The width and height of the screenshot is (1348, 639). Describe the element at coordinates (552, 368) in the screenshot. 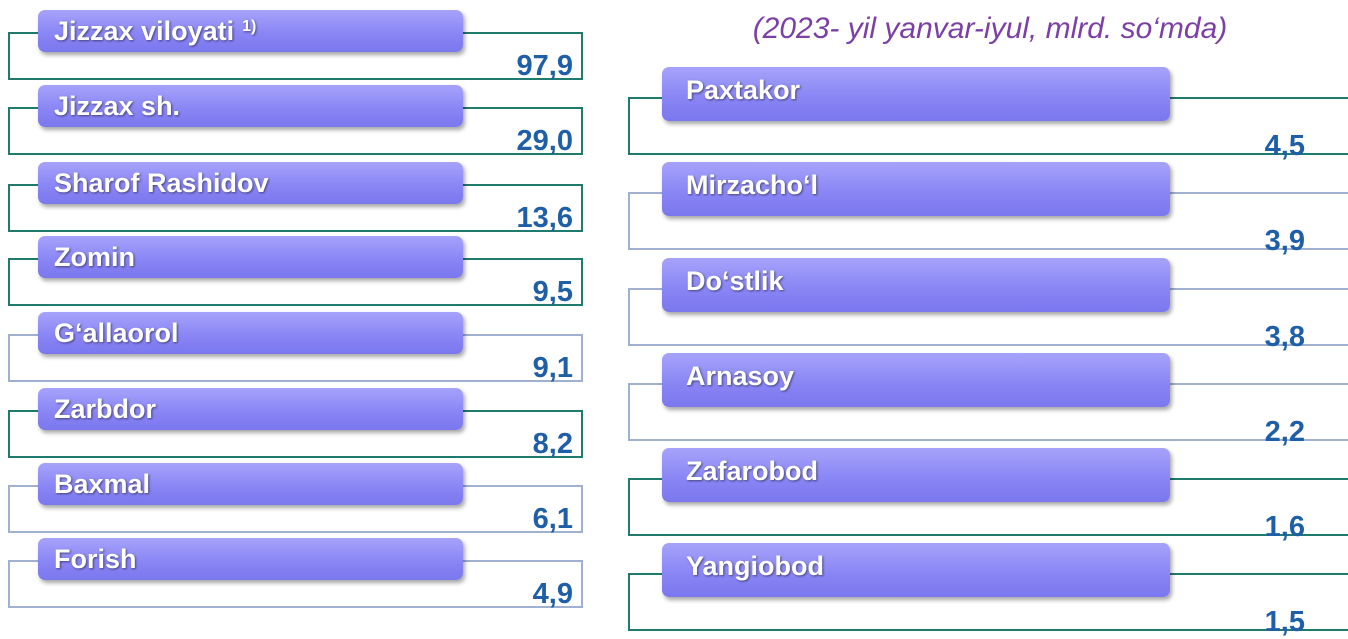

I see `row-value: 9,1` at that location.